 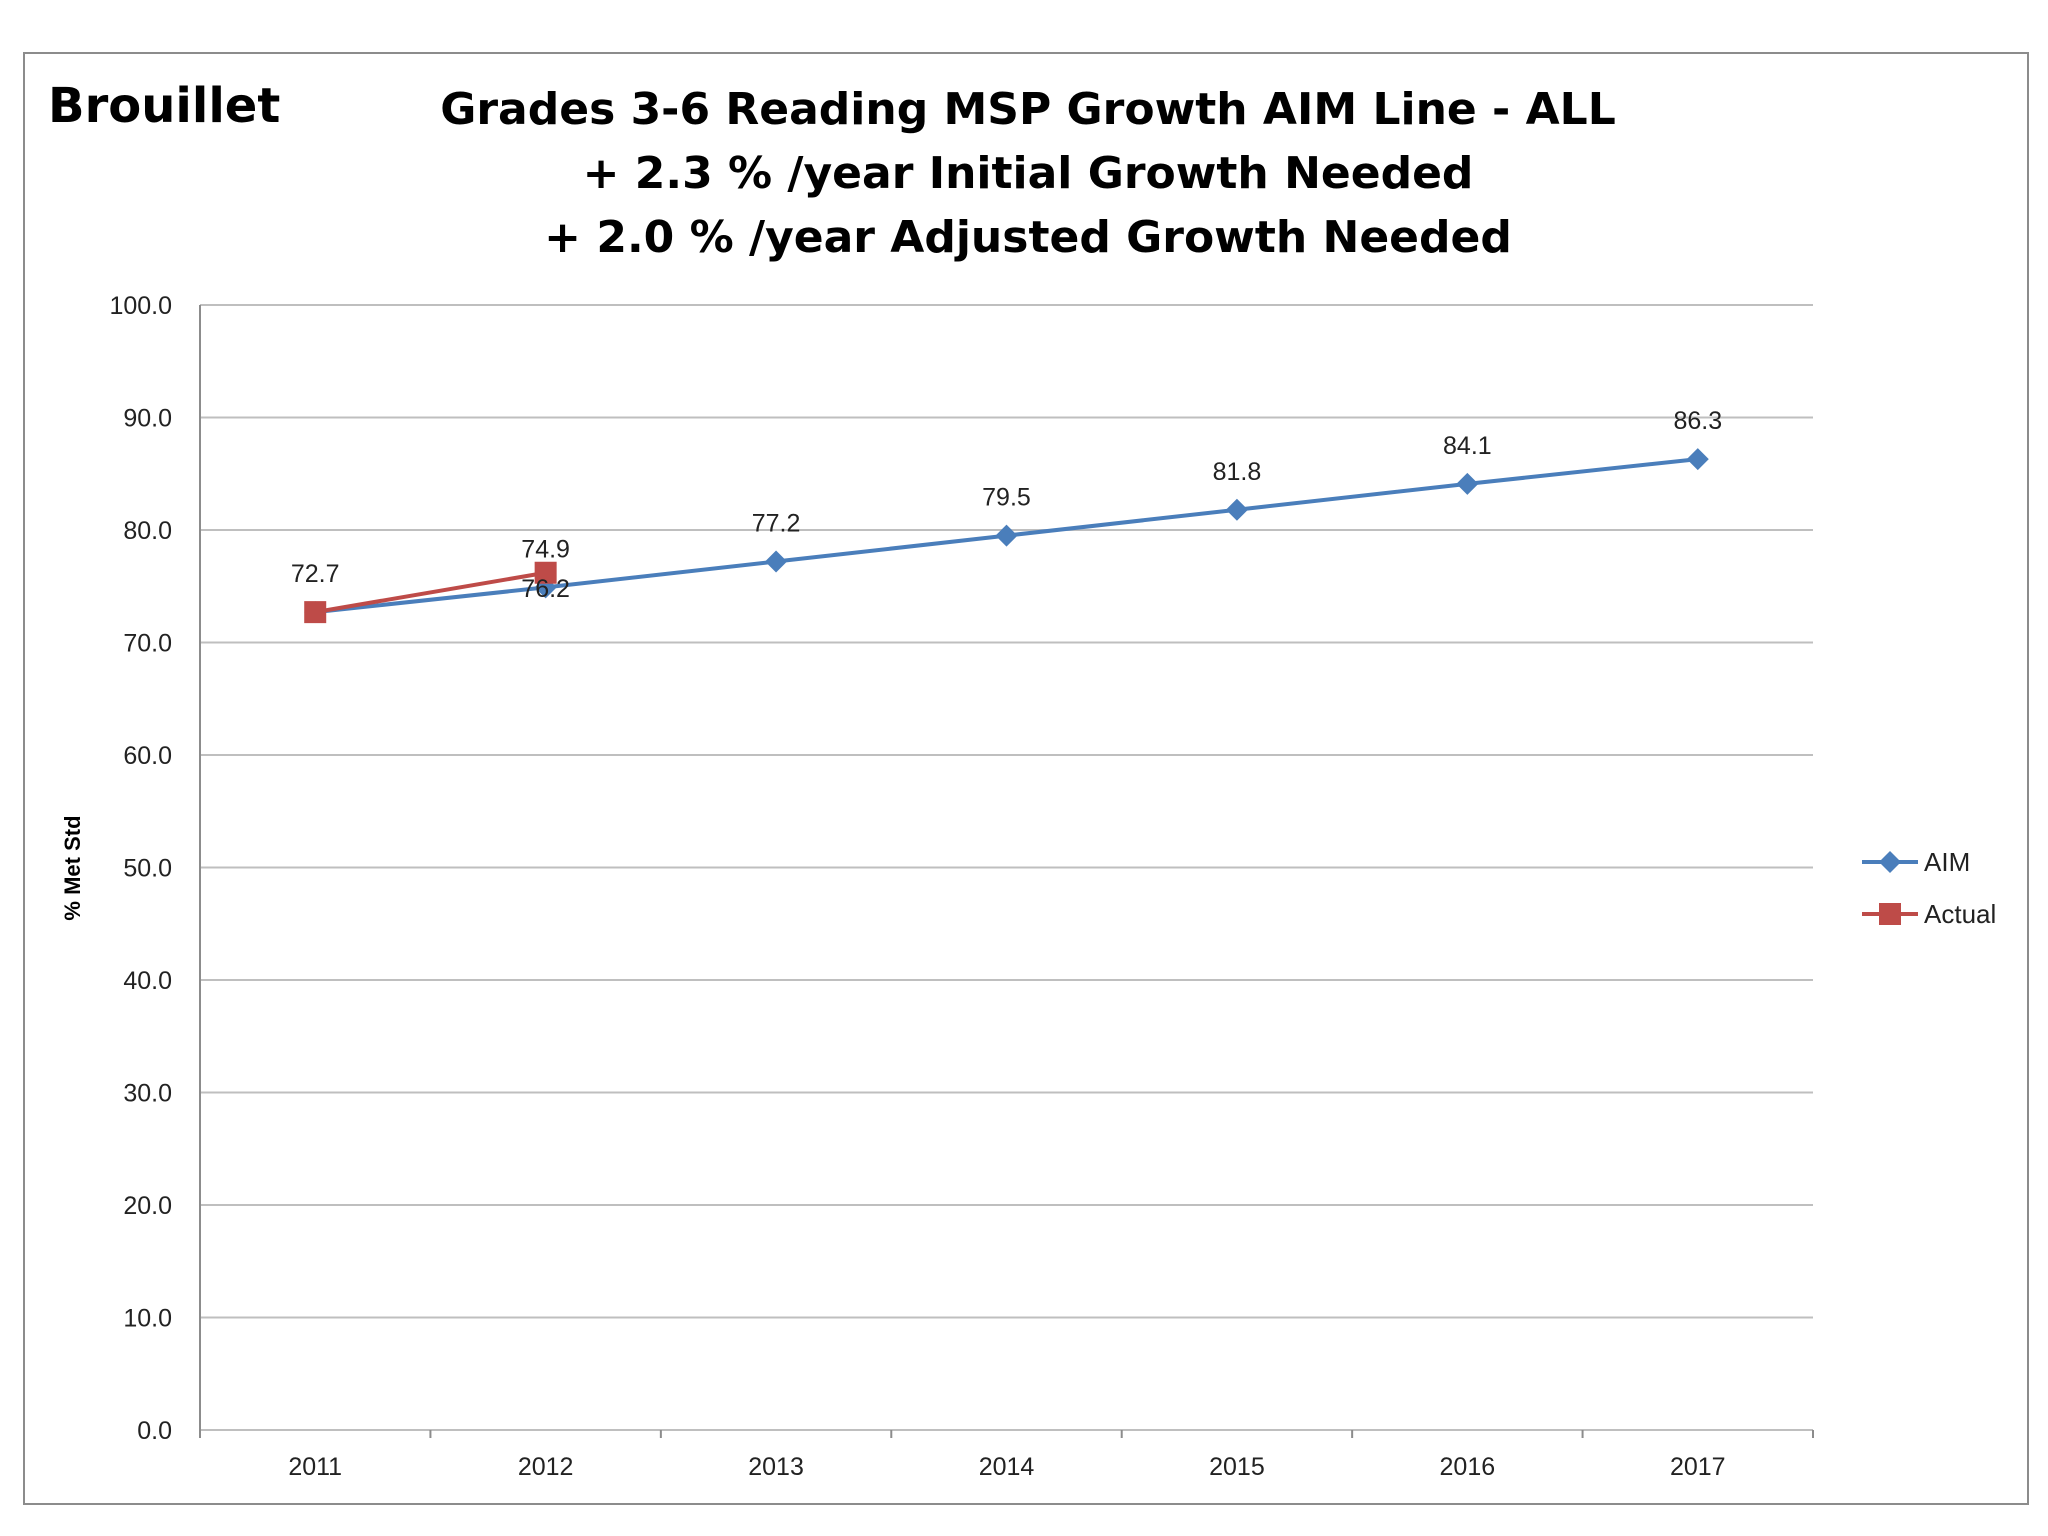 I want to click on y-tick-label-10: 100.0, so click(x=140, y=306).